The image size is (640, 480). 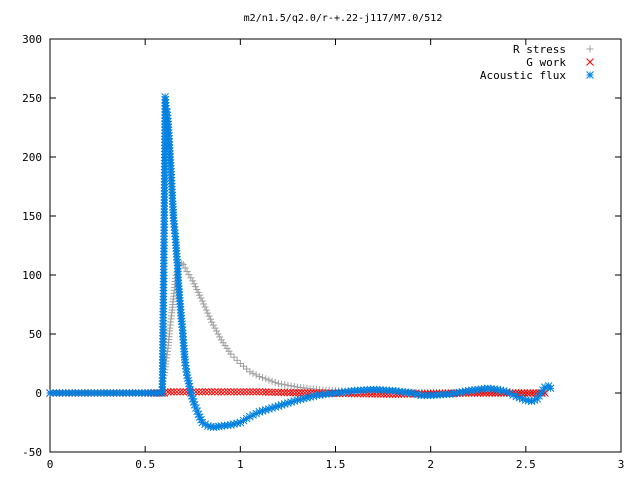 What do you see at coordinates (430, 464) in the screenshot?
I see `x-tick-label: 2` at bounding box center [430, 464].